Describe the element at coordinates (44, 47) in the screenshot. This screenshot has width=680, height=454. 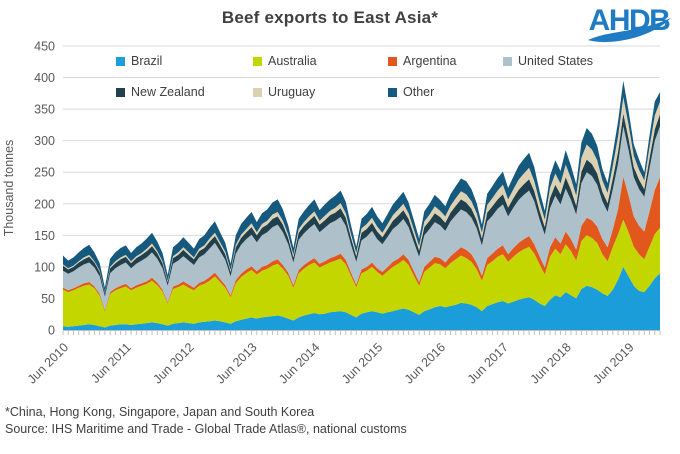
I see `y-tick-label: 450` at that location.